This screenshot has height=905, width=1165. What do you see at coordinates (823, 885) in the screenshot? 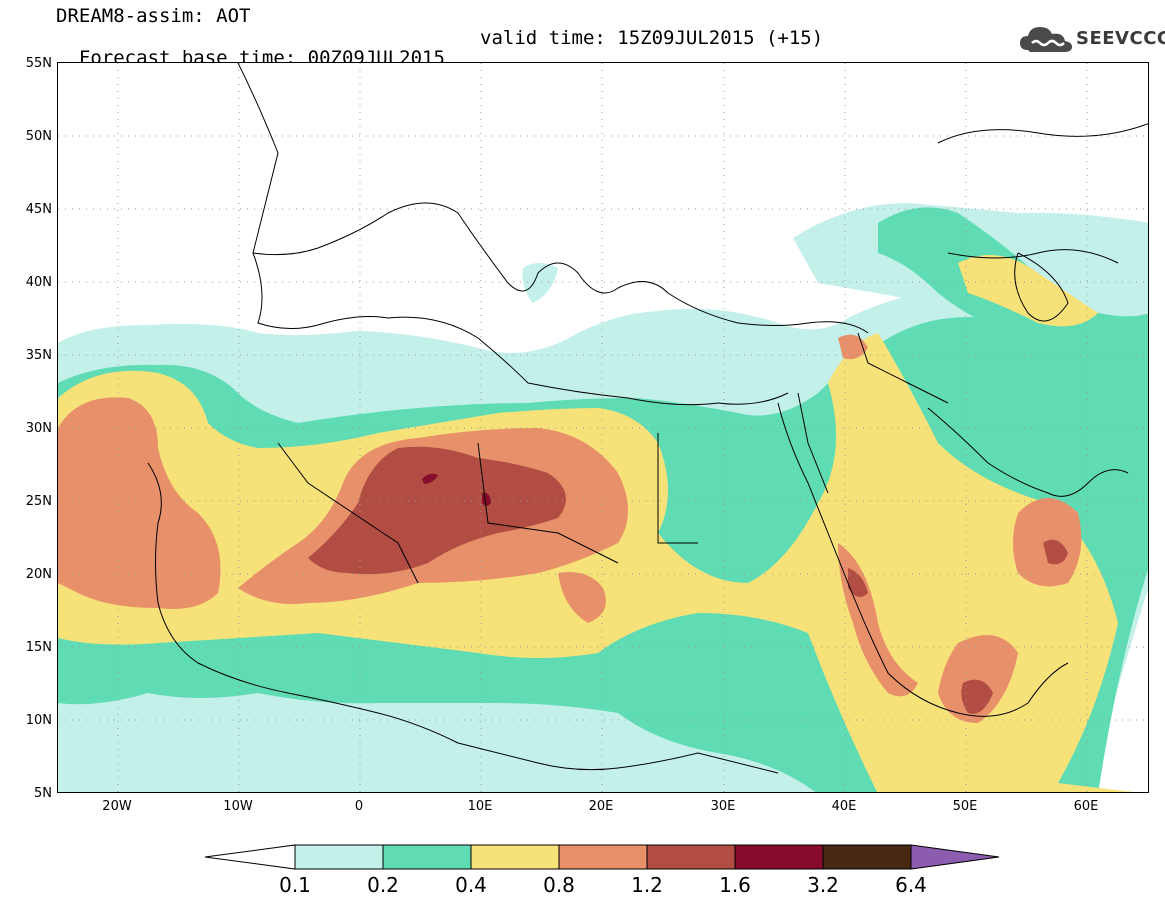
I see `colorbar-label: 3.2` at bounding box center [823, 885].